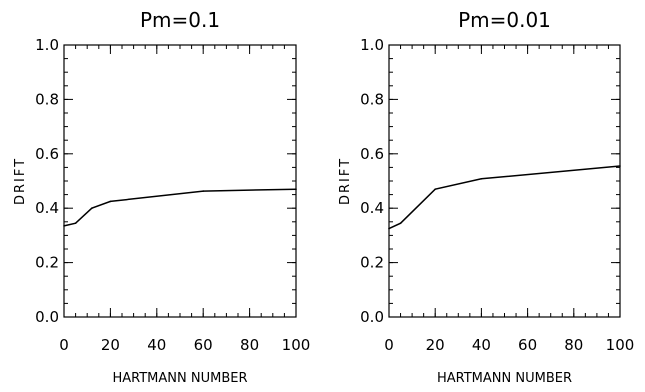  What do you see at coordinates (504, 20) in the screenshot?
I see `chart-title: Pm=0.01` at bounding box center [504, 20].